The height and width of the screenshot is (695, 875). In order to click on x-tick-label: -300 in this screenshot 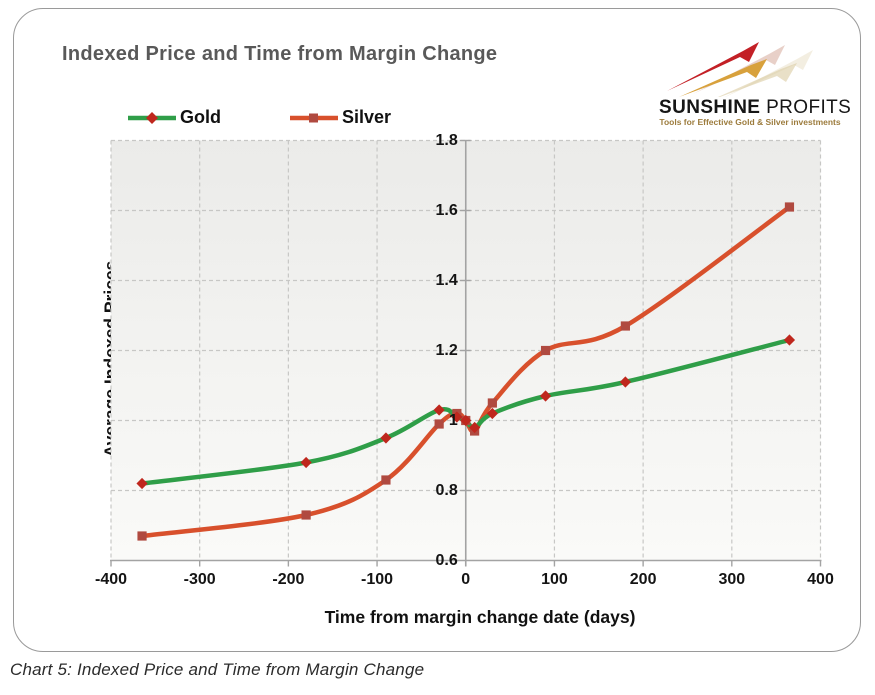, I will do `click(199, 579)`.